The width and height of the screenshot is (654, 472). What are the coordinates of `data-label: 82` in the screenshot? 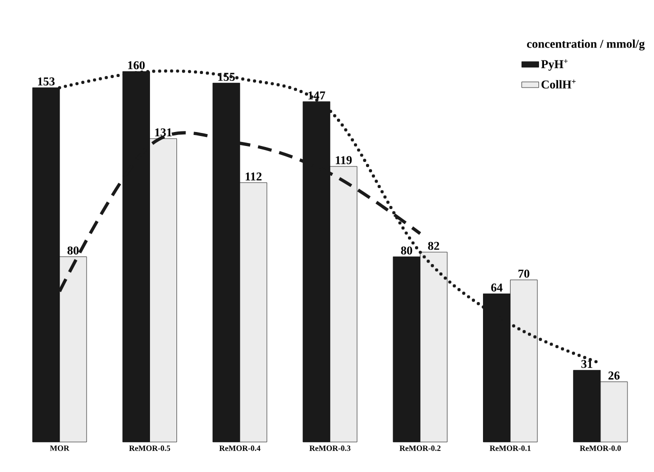 It's located at (434, 246).